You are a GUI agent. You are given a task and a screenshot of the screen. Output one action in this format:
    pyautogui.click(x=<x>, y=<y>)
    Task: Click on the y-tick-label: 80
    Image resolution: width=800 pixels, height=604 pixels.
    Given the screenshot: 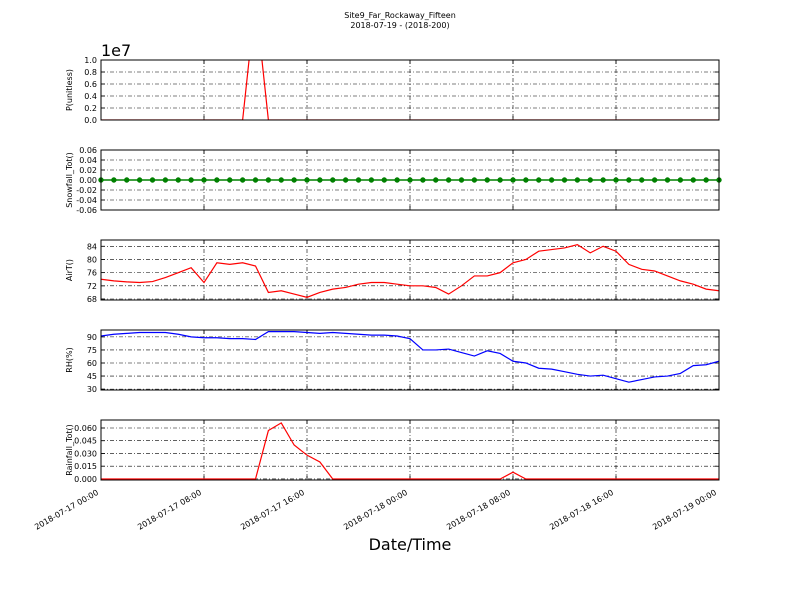 What is the action you would take?
    pyautogui.click(x=92, y=259)
    